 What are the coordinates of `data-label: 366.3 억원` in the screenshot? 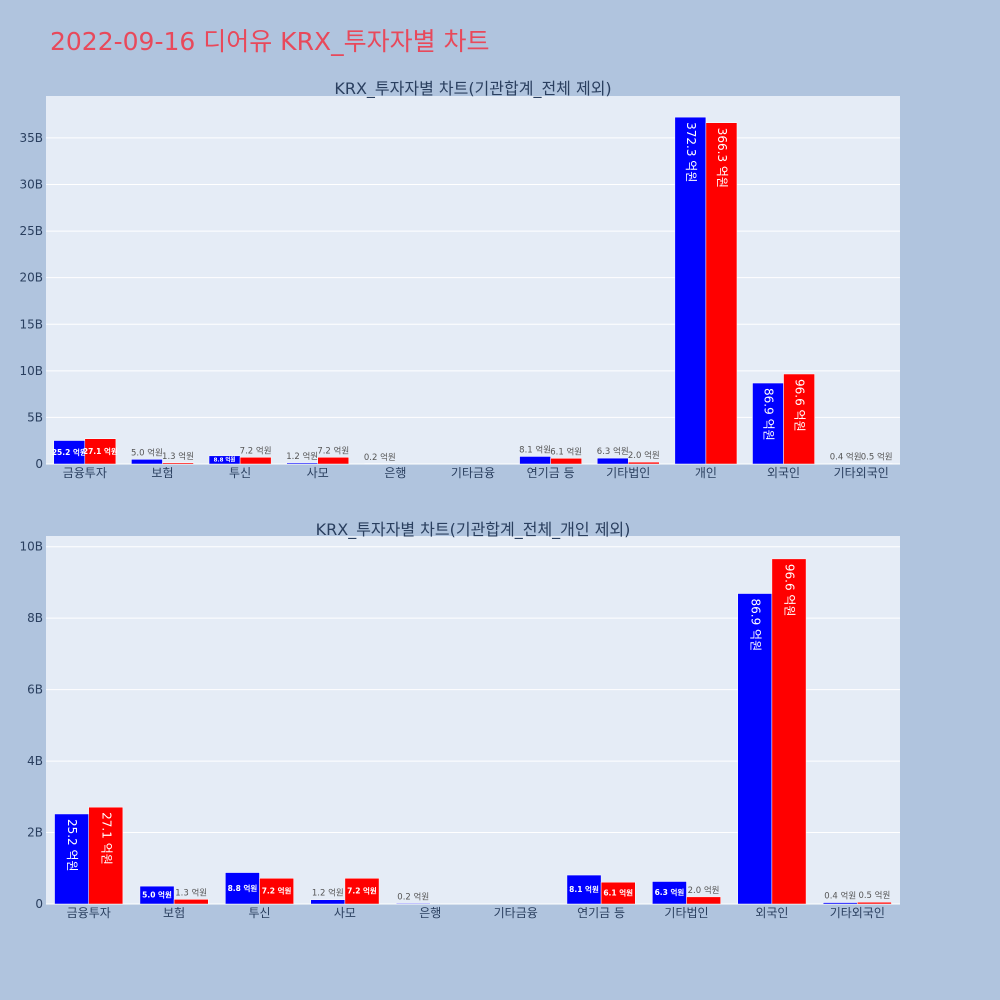 It's located at (722, 158).